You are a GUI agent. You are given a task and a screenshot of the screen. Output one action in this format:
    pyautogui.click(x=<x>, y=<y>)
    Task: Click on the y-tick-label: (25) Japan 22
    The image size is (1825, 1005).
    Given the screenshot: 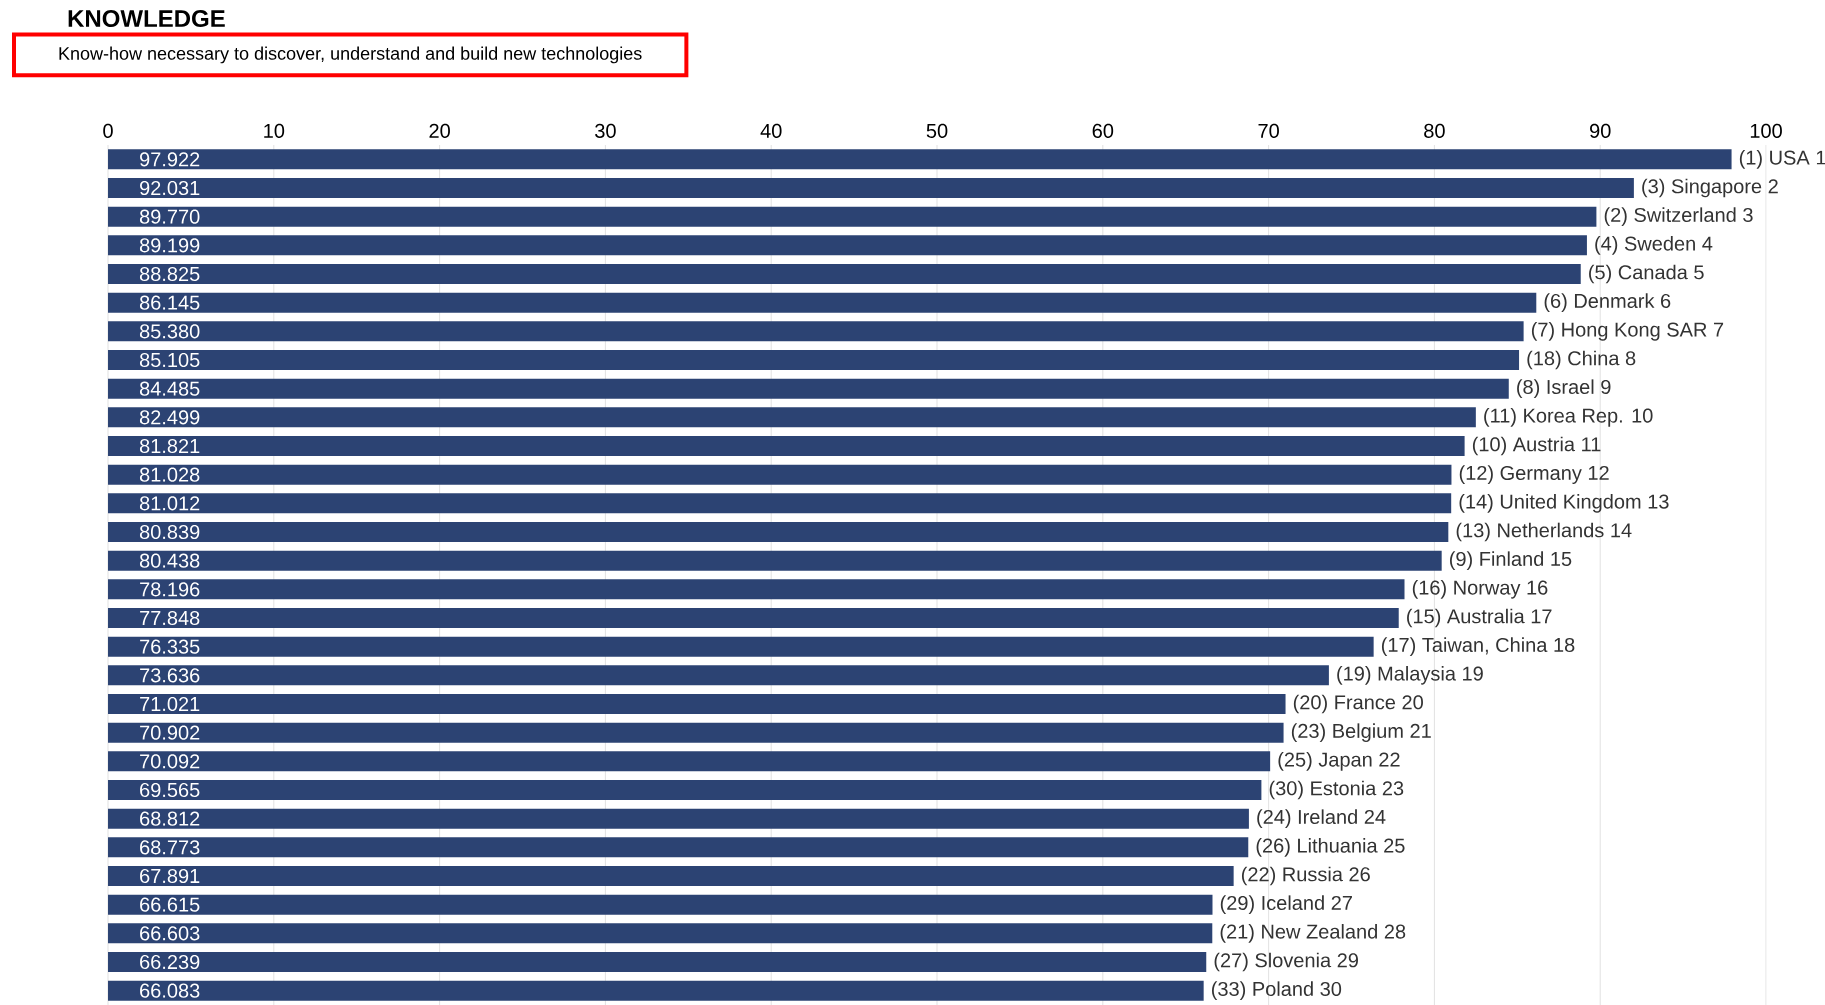 What is the action you would take?
    pyautogui.click(x=1339, y=761)
    